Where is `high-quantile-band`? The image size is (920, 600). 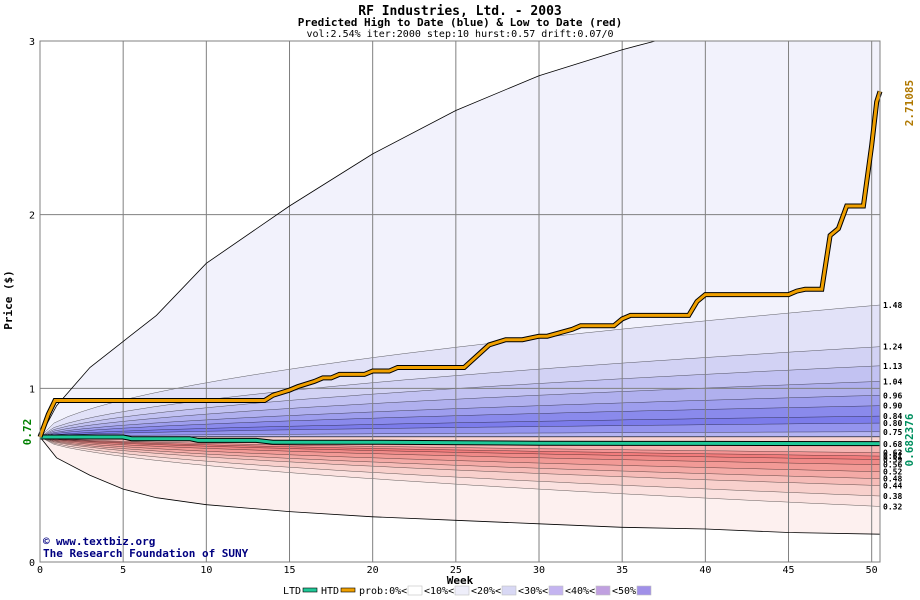
high-quantile-band is located at coordinates (460, 434).